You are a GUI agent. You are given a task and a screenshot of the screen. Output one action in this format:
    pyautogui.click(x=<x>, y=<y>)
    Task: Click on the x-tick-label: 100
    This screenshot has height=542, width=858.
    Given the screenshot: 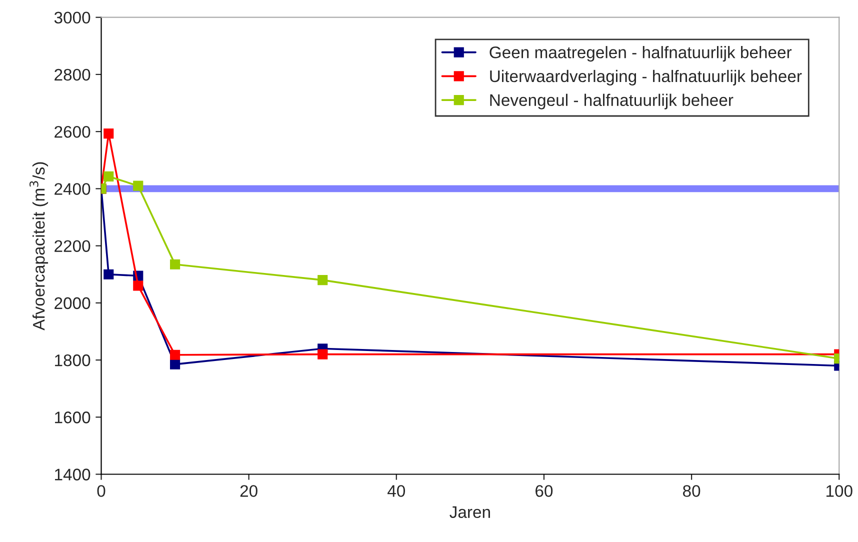 What is the action you would take?
    pyautogui.click(x=839, y=491)
    